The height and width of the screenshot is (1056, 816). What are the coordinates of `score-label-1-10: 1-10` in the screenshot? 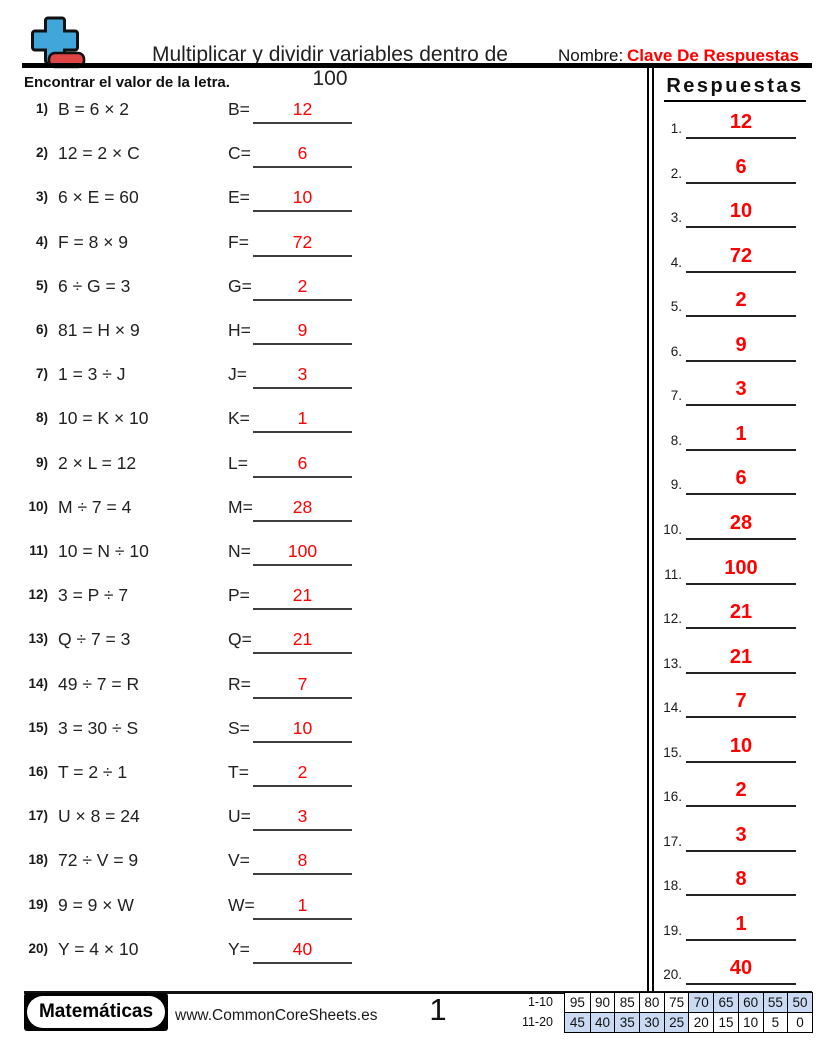 It's located at (540, 1002).